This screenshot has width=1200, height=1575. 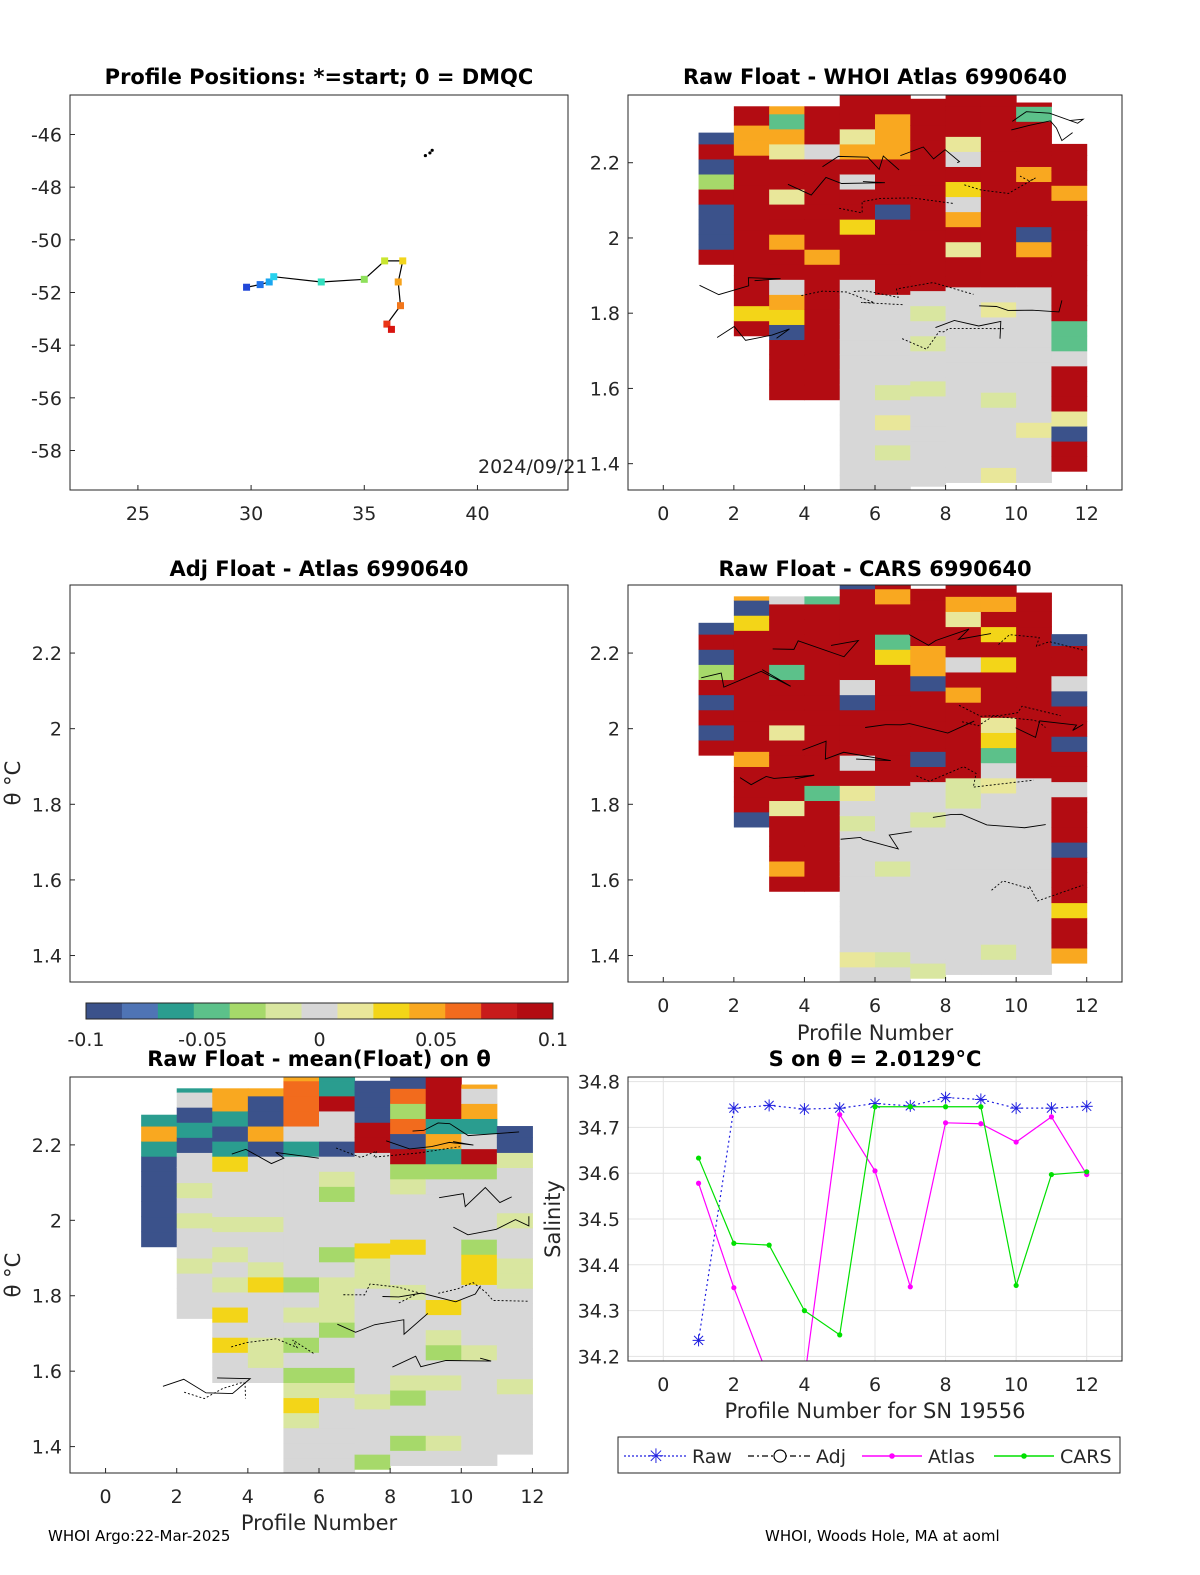 I want to click on xtick-label: 8, so click(x=946, y=514).